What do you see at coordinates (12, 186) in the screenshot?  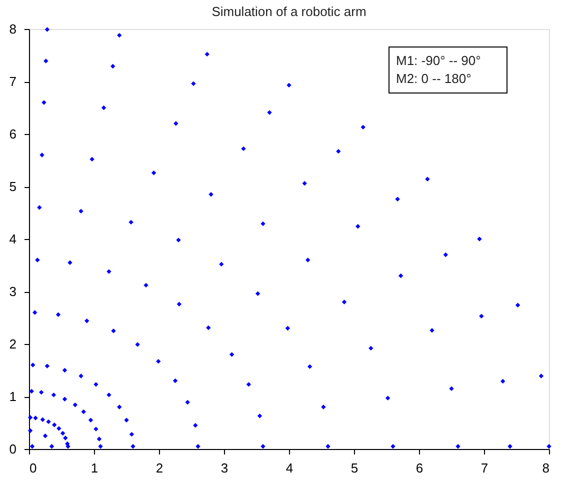 I see `y-tick-label: 5` at bounding box center [12, 186].